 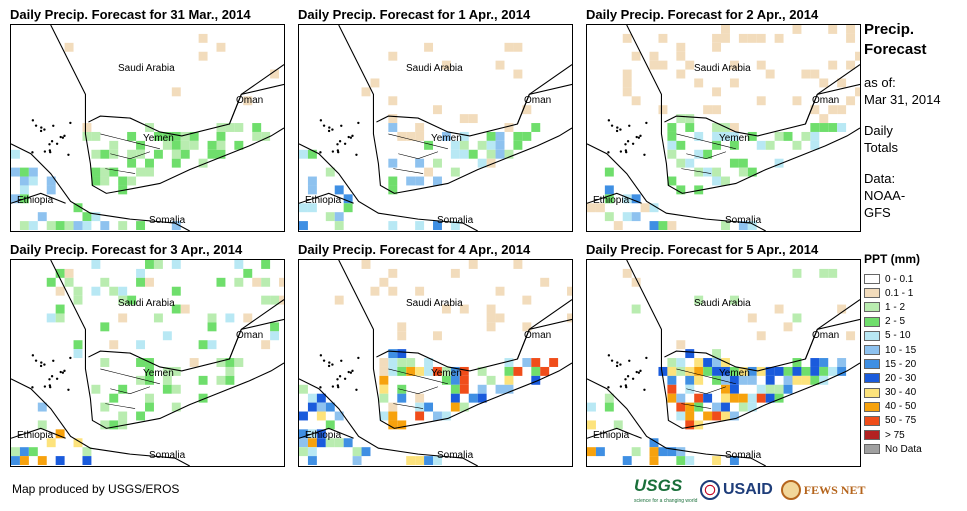 I want to click on forecast-map: Saudi Arabia Oman Yemen Ethiopia Somalia, so click(x=435, y=128).